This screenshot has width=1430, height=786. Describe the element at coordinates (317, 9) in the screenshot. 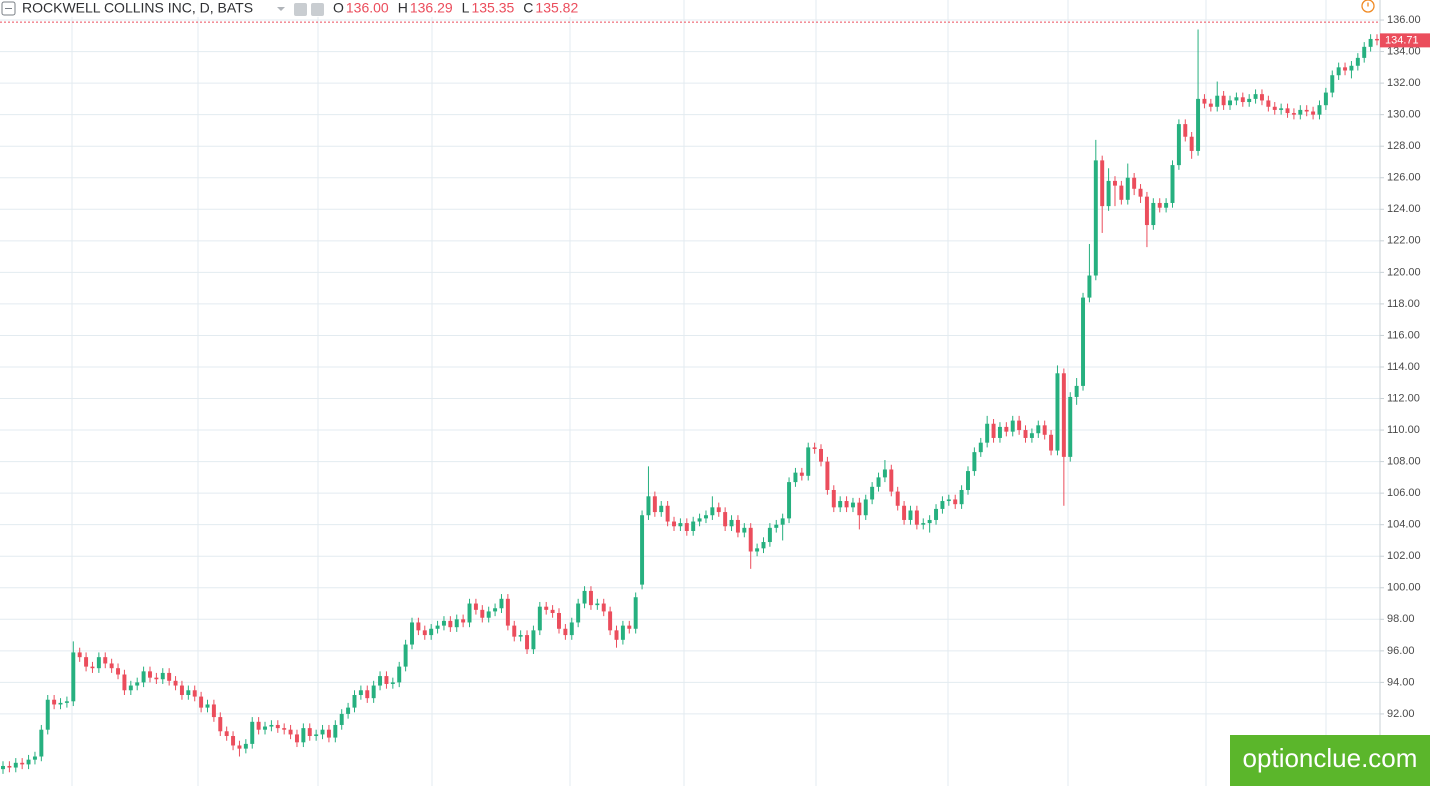

I see `settings-icon` at that location.